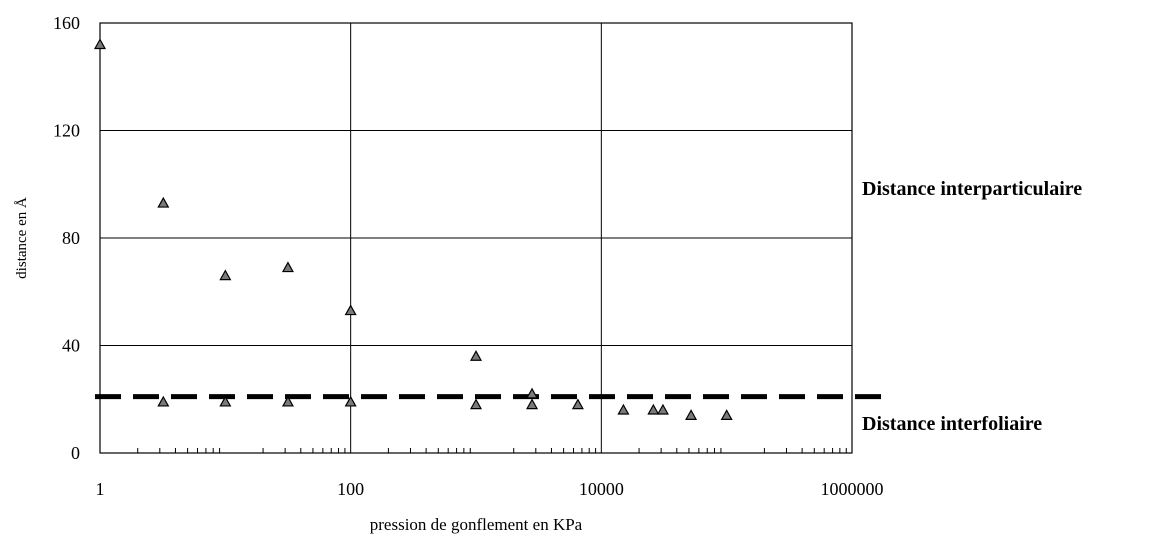 Image resolution: width=1171 pixels, height=536 pixels. Describe the element at coordinates (71, 346) in the screenshot. I see `y-tick-label: 40` at that location.